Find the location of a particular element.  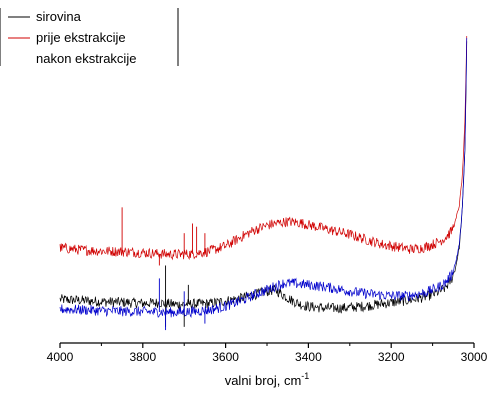

x-axis-title: valni broj, cm-1 is located at coordinates (267, 379).